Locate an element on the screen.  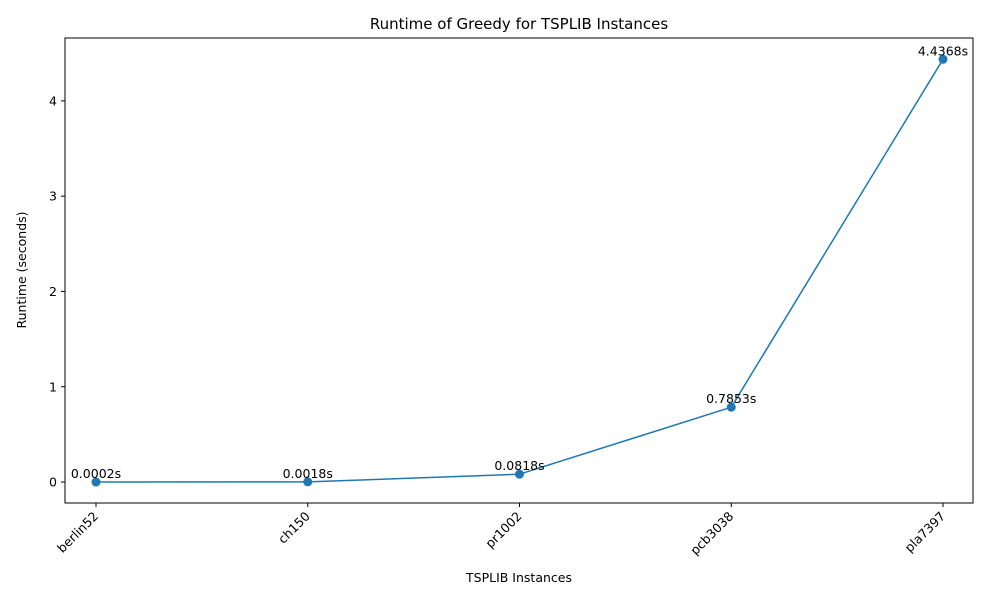
y-axis: 0 1 2 3 4 is located at coordinates (57, 291).